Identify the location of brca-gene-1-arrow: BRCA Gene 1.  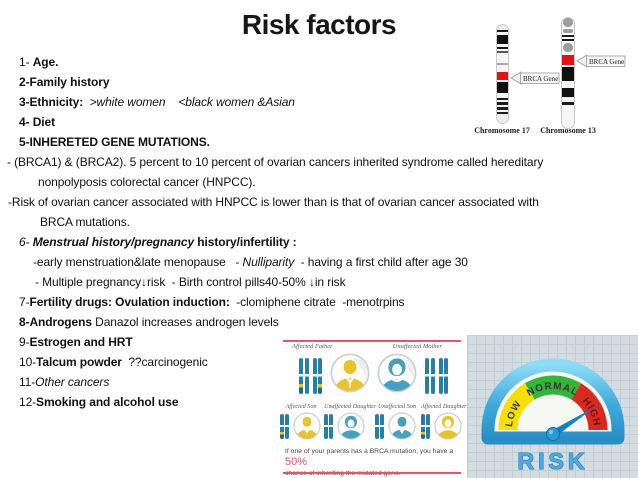
(535, 78).